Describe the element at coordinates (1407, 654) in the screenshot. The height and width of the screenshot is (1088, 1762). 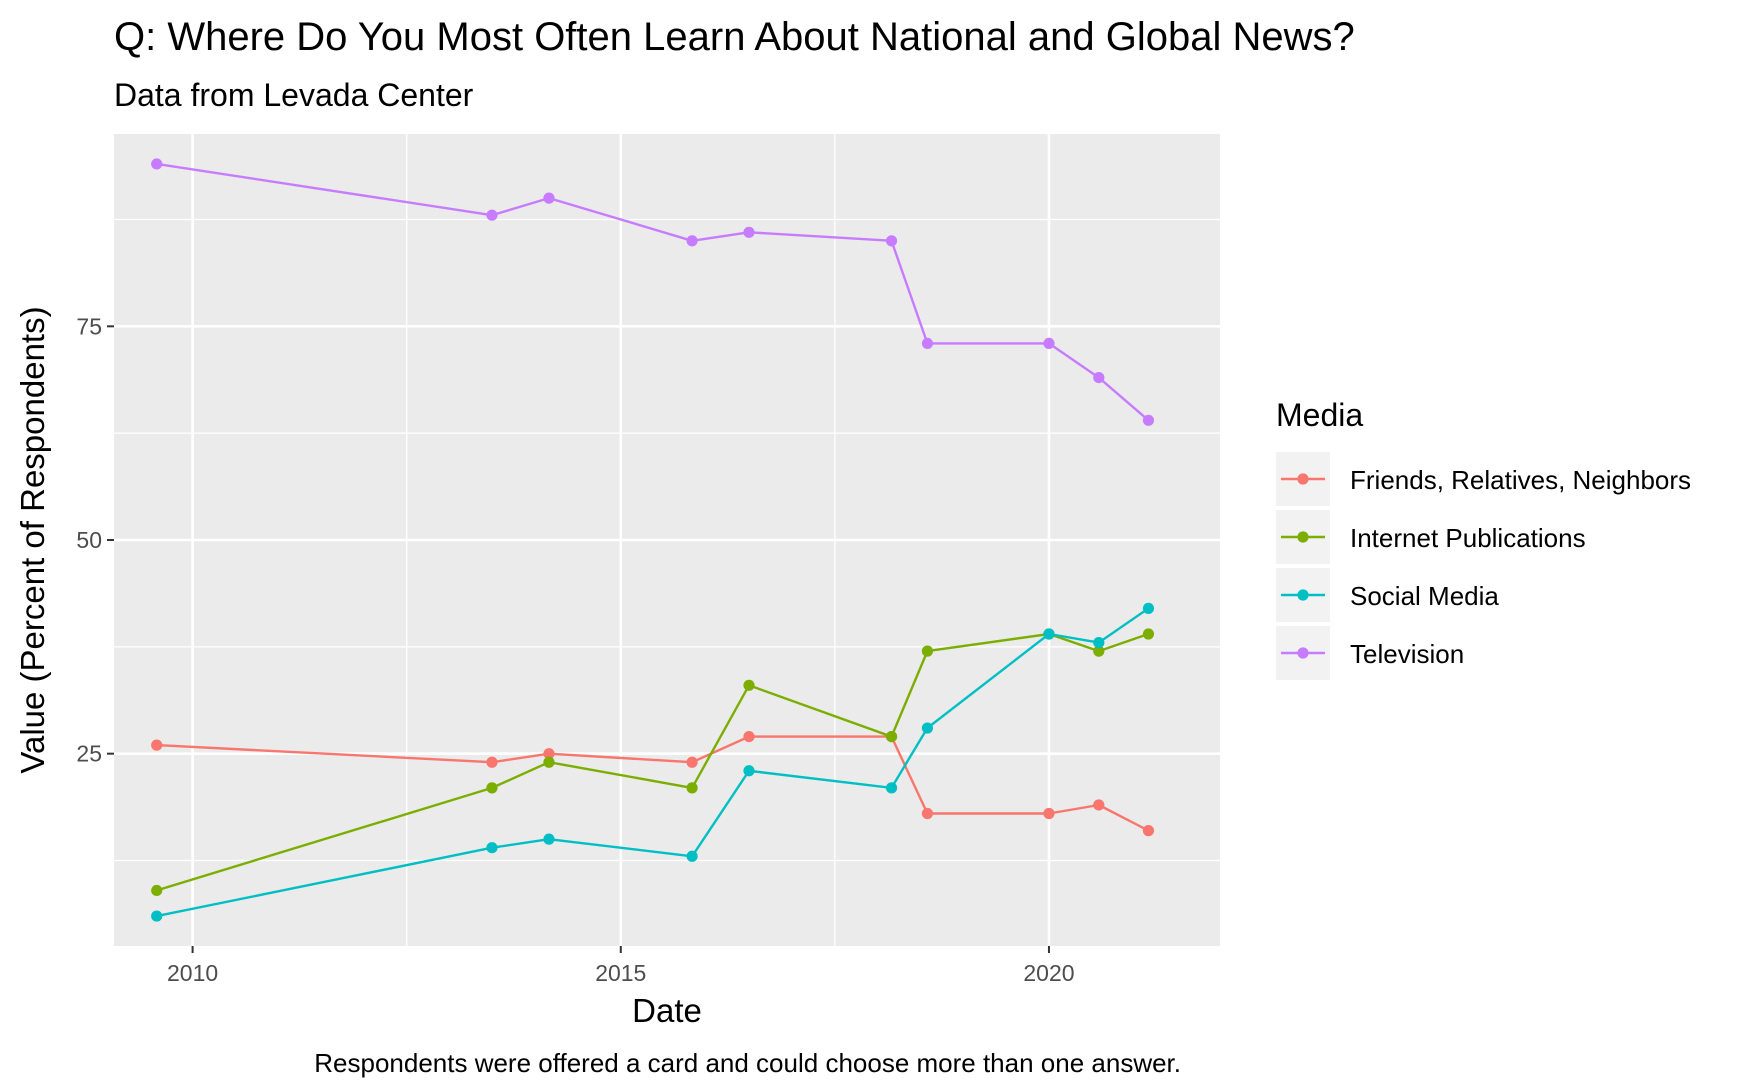
I see `legend-label-3: Television` at that location.